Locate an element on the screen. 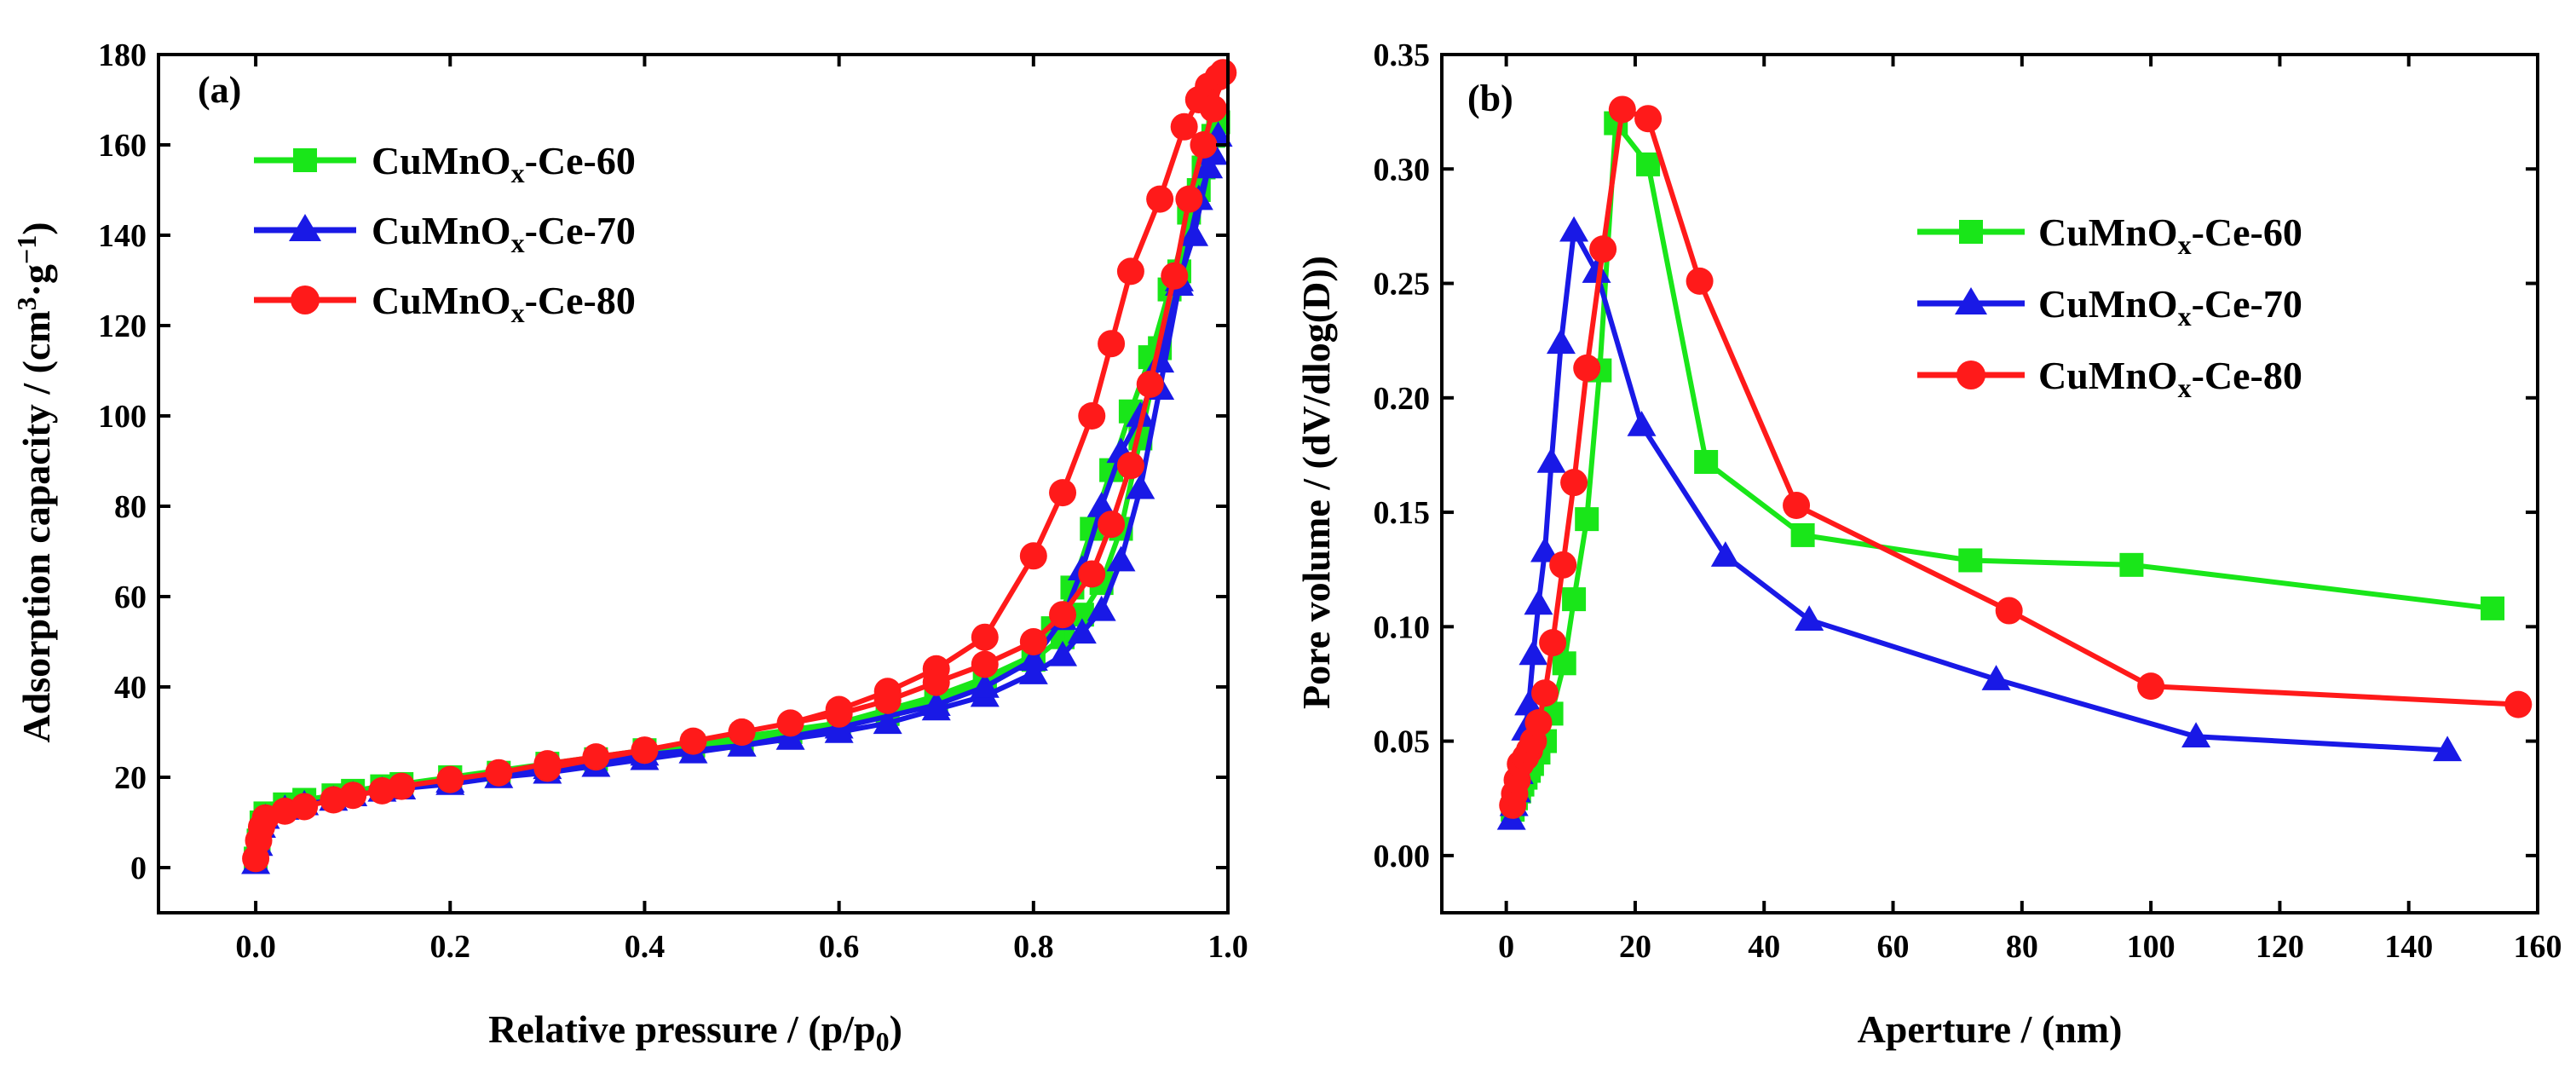 The width and height of the screenshot is (2576, 1073). panel-a-y-tick-label: 40 is located at coordinates (130, 688).